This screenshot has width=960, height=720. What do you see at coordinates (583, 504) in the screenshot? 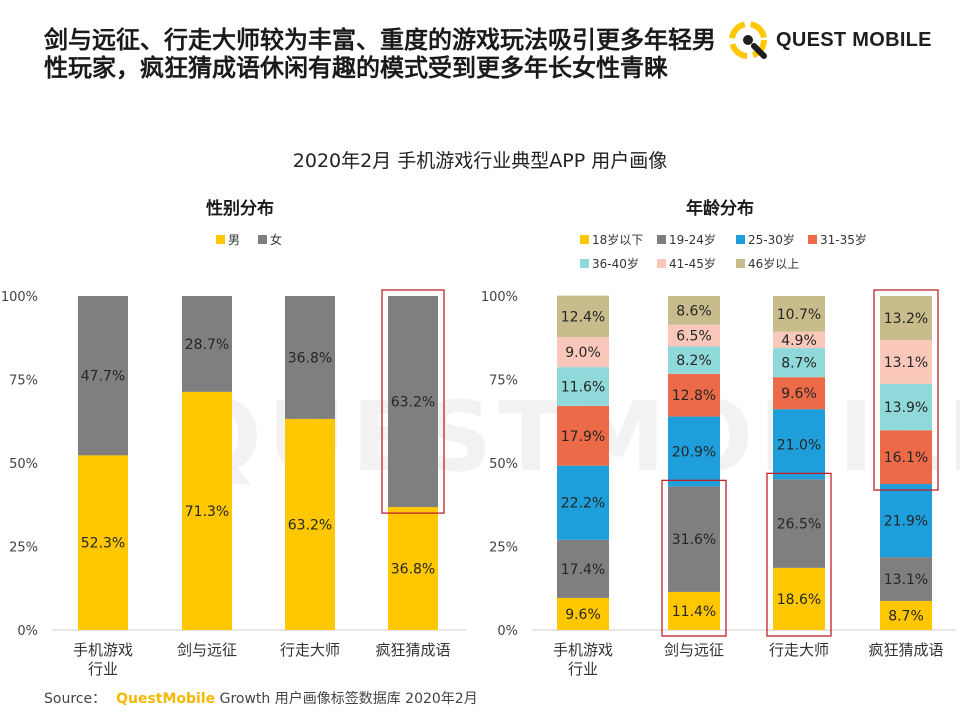
I see `data-label-2-0-2: 22.2%` at bounding box center [583, 504].